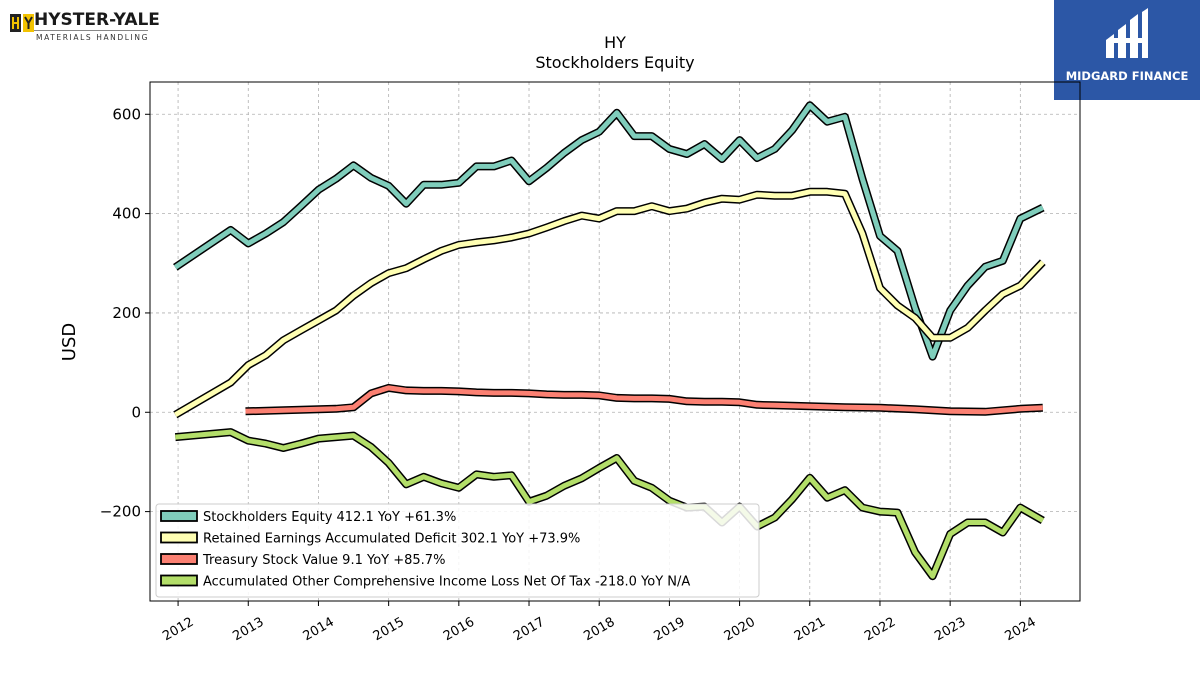 This screenshot has width=1200, height=675. I want to click on x-tick-label: 2014, so click(319, 630).